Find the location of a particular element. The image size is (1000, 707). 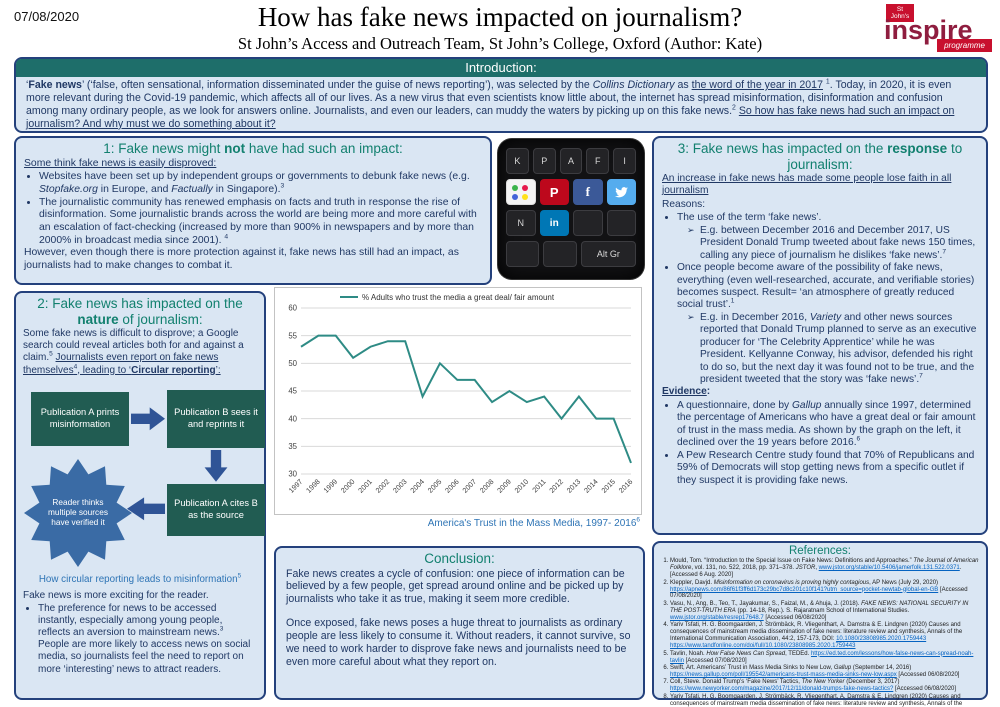

section1-heading-post: have had such an impact: is located at coordinates (324, 148).